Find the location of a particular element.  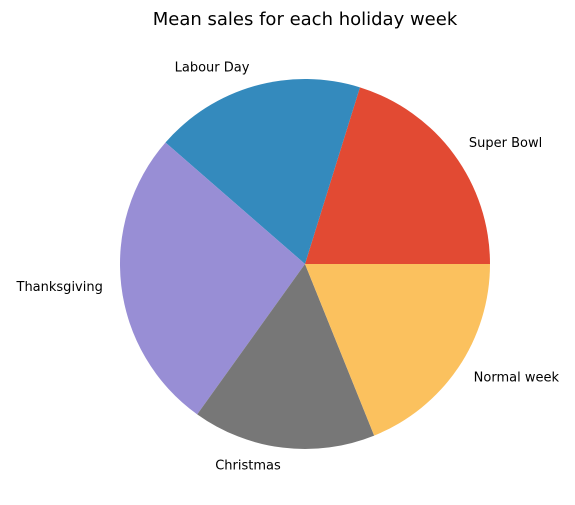

pie-slice-christmas is located at coordinates (286, 357).